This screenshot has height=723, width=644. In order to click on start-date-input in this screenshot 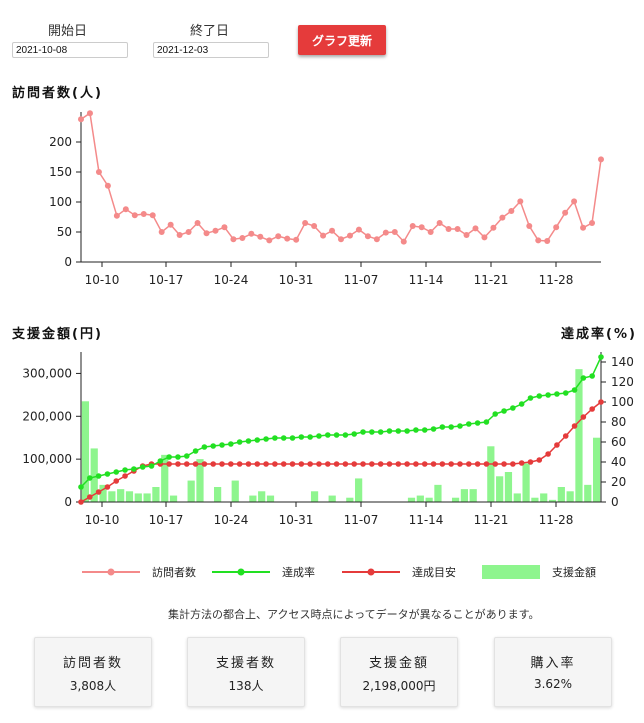, I will do `click(70, 50)`.